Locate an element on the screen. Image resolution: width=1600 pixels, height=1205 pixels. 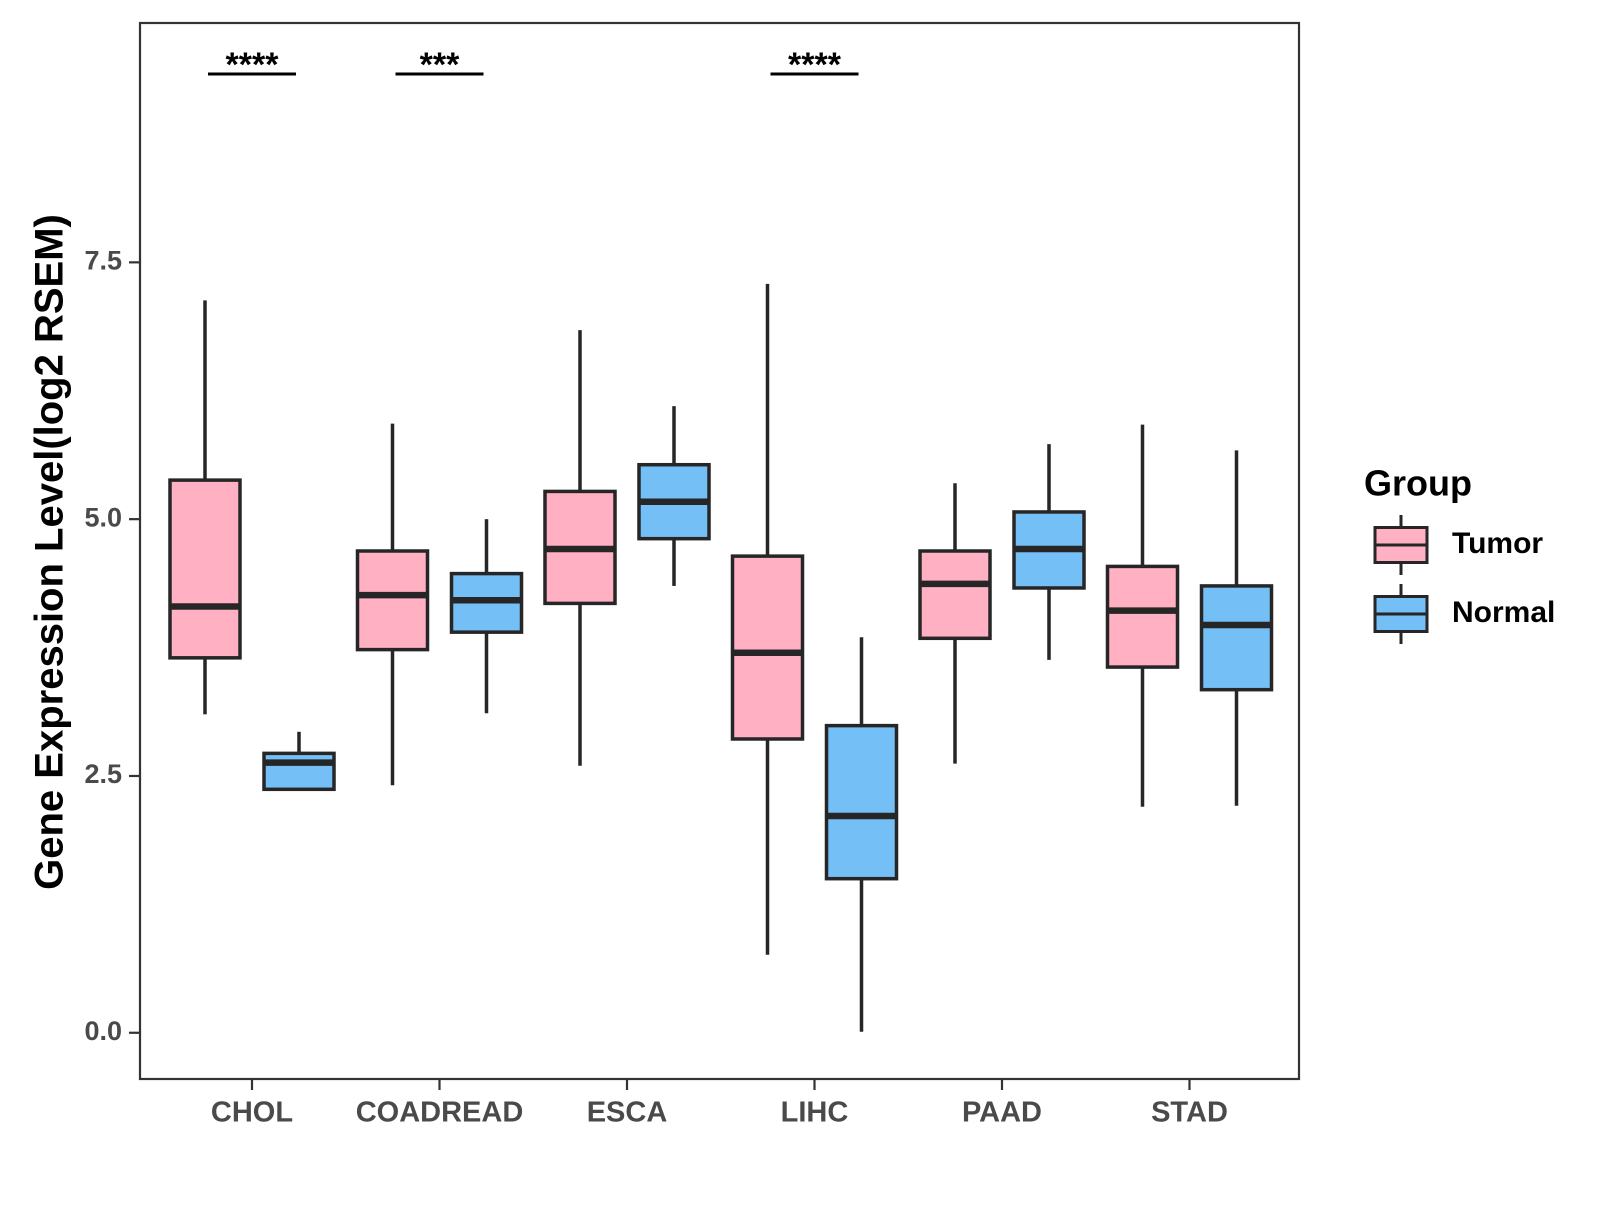
box-tumor-chol is located at coordinates (205, 507).